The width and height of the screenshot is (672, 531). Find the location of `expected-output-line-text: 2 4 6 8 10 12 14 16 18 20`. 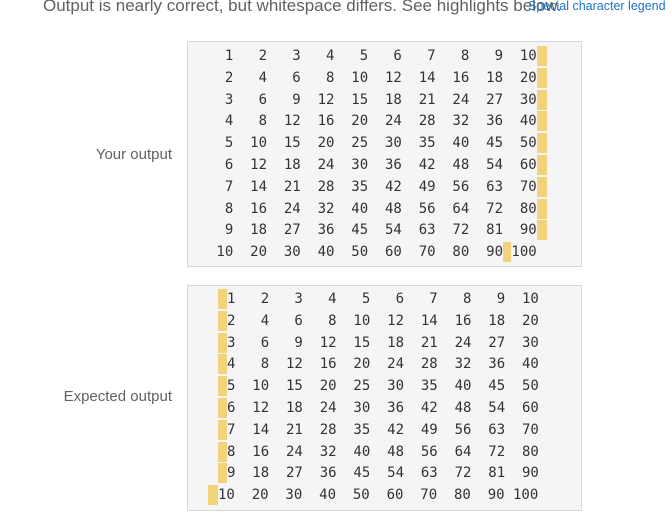

expected-output-line-text: 2 4 6 8 10 12 14 16 18 20 is located at coordinates (383, 320).